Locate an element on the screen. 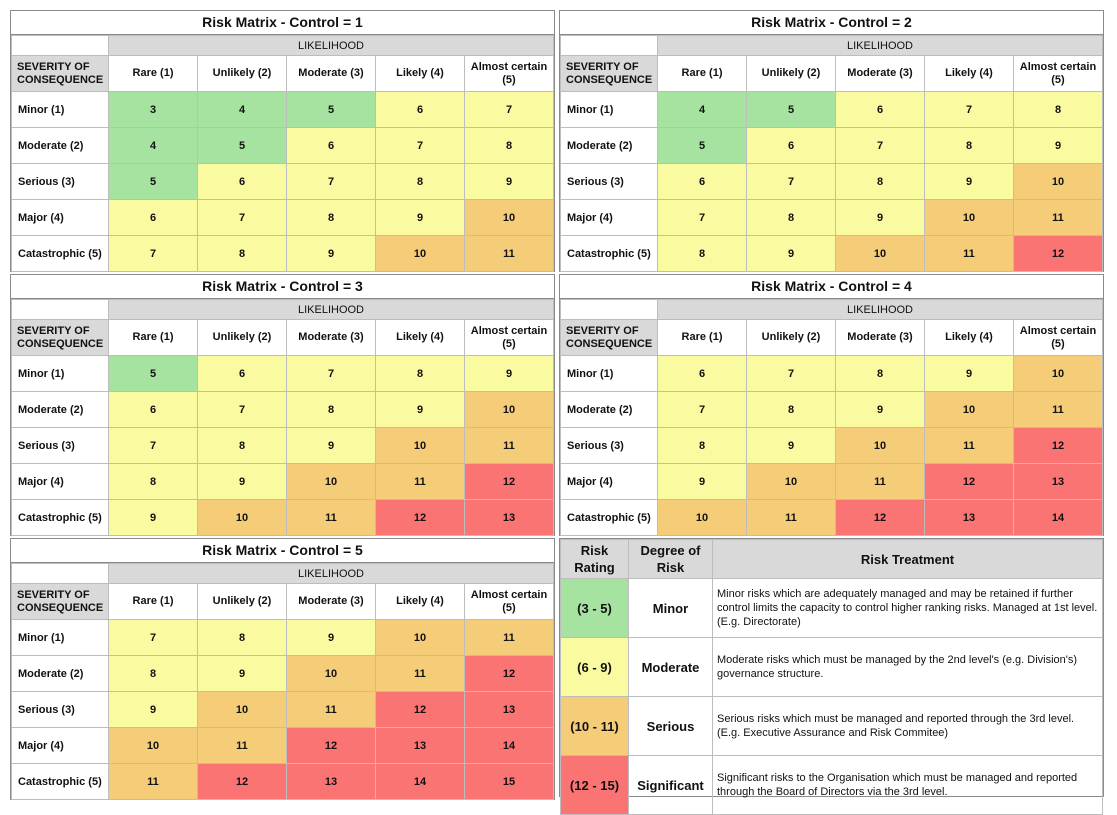 Image resolution: width=1117 pixels, height=815 pixels. legend-degree: Minor is located at coordinates (670, 608).